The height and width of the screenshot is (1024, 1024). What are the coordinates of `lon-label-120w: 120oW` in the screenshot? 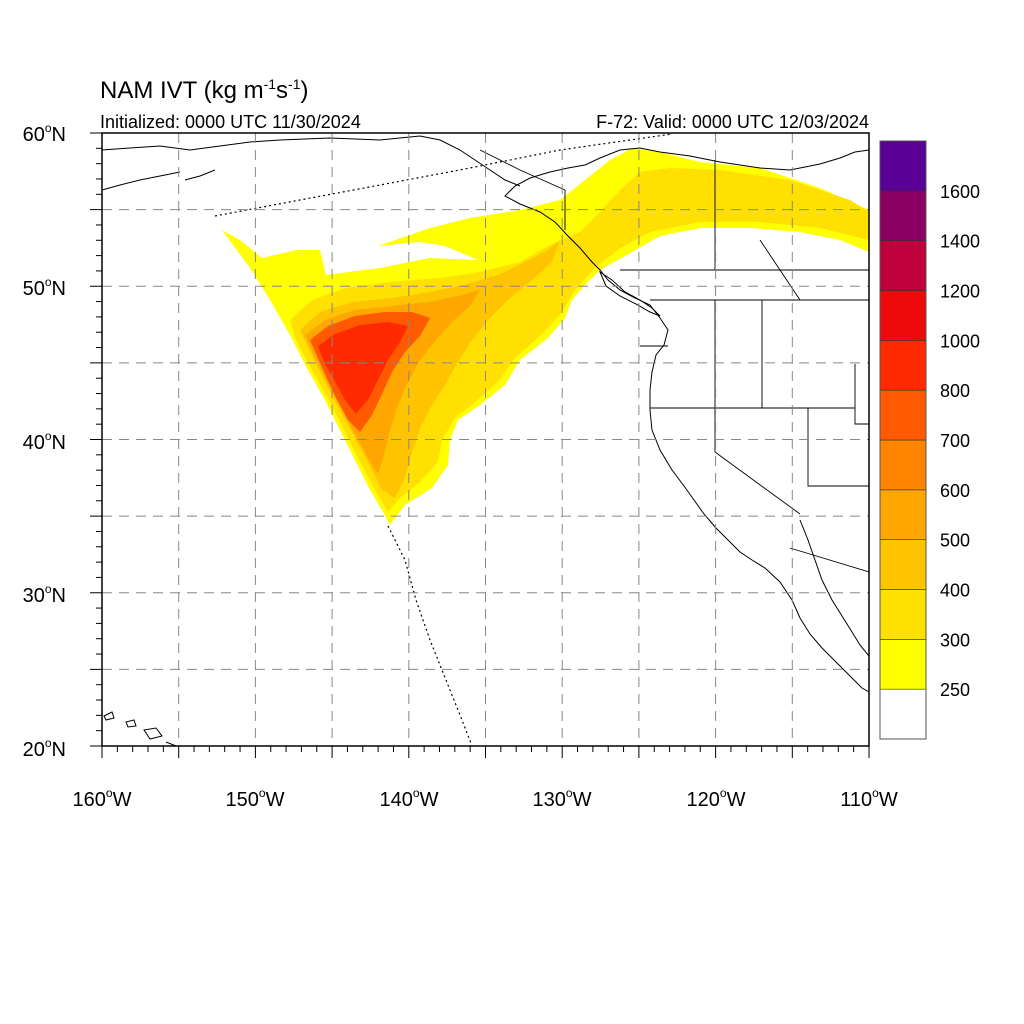 It's located at (716, 798).